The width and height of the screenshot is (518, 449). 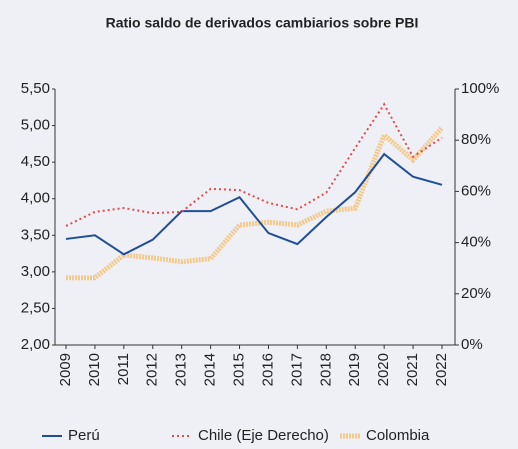 I want to click on y2-tick-label: 40%, so click(x=476, y=242).